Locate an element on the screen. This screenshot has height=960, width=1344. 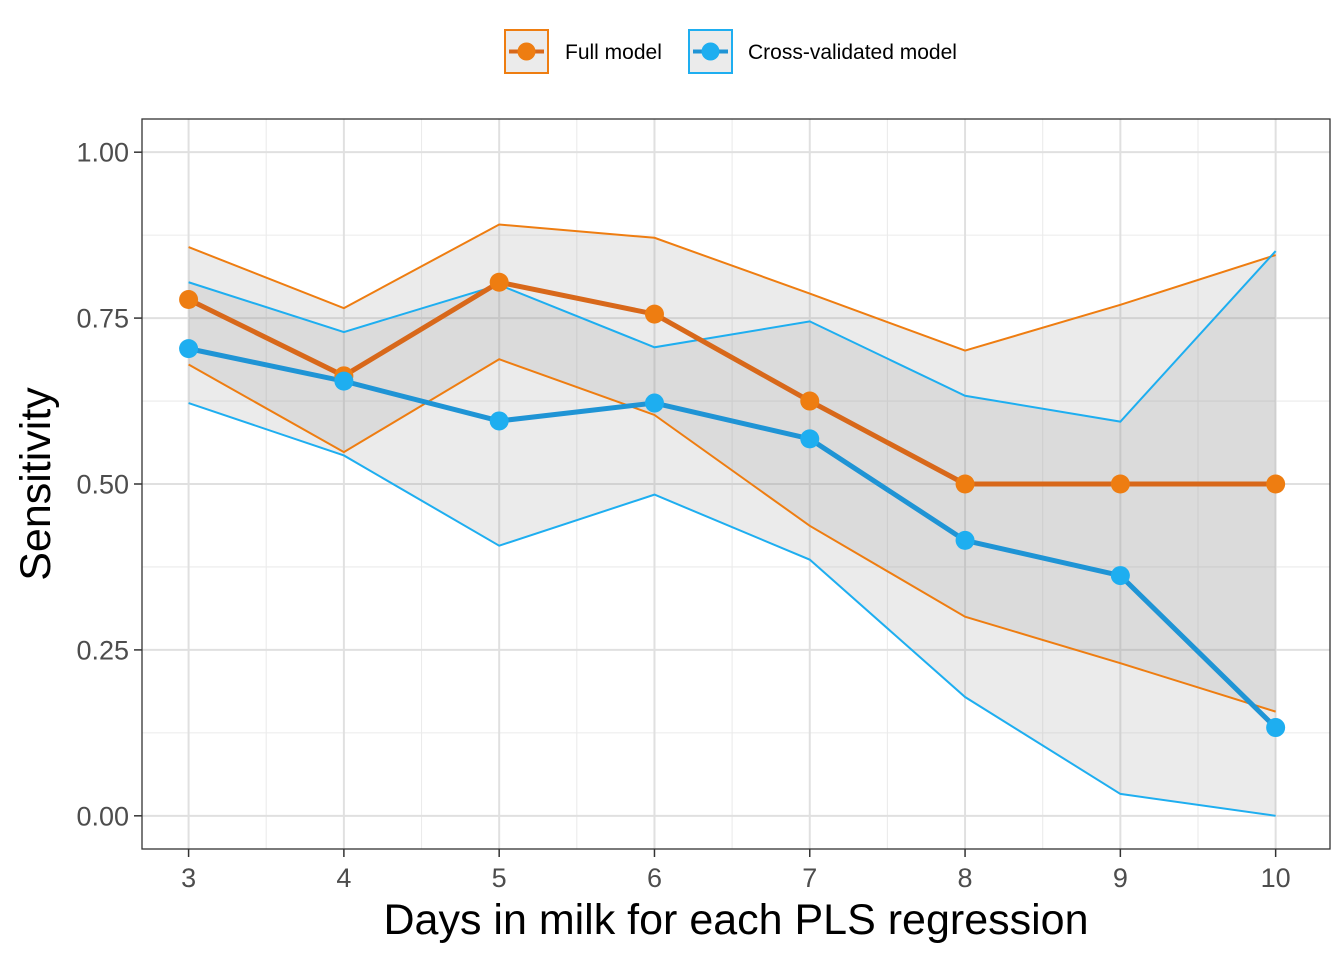
x-axis-title: Days in milk for each PLS regression is located at coordinates (735, 920).